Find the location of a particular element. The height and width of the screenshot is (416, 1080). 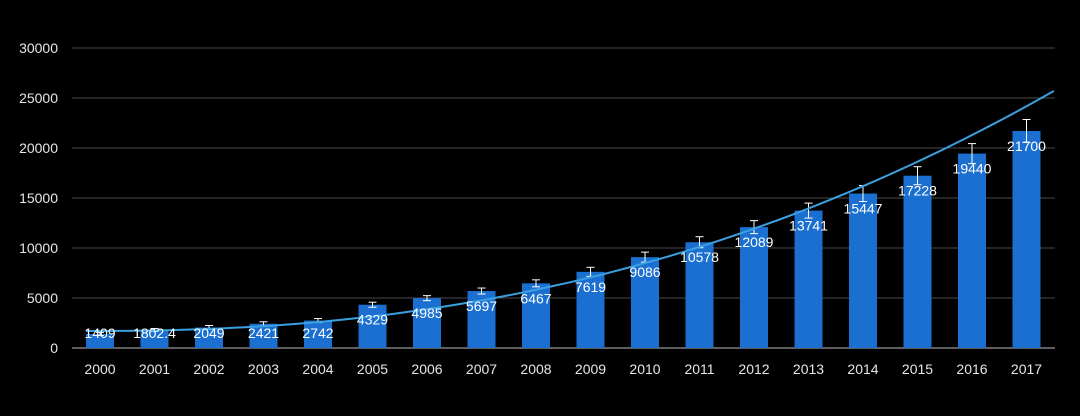

x-tick-label: 2014 is located at coordinates (862, 369).